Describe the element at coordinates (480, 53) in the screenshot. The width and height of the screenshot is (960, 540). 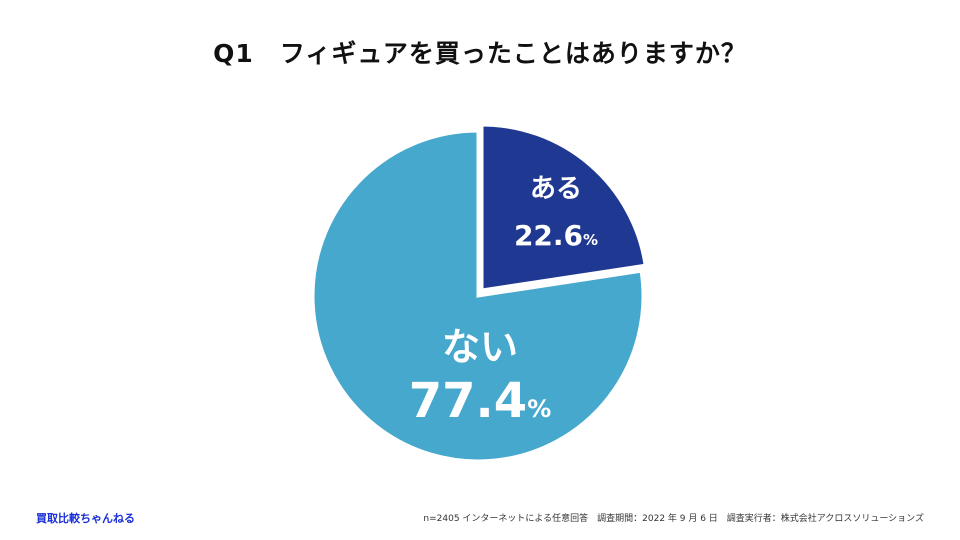
I see `chart-title: Q1 フィギュアを買ったことはありますか？` at that location.